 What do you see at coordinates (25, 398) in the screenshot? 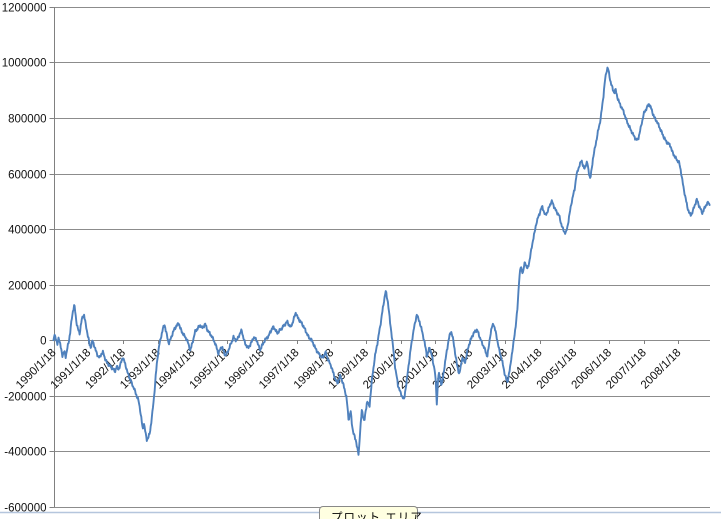
I see `y-tick-label: -200000` at bounding box center [25, 398].